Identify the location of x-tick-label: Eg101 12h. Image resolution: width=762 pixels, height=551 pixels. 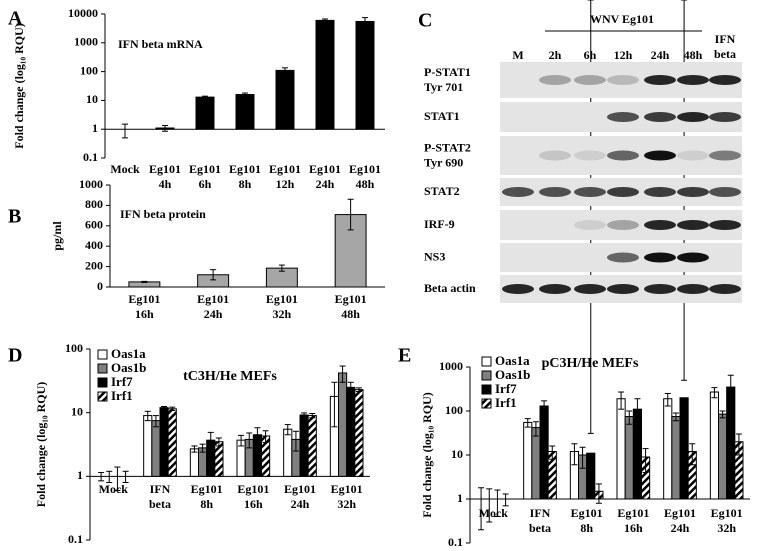
(285, 176).